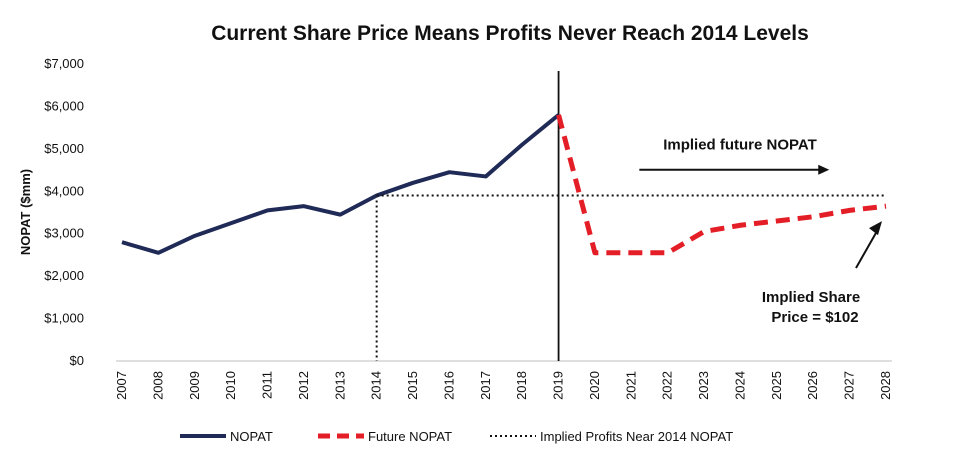  I want to click on y-tick-label: $2,000, so click(64, 275).